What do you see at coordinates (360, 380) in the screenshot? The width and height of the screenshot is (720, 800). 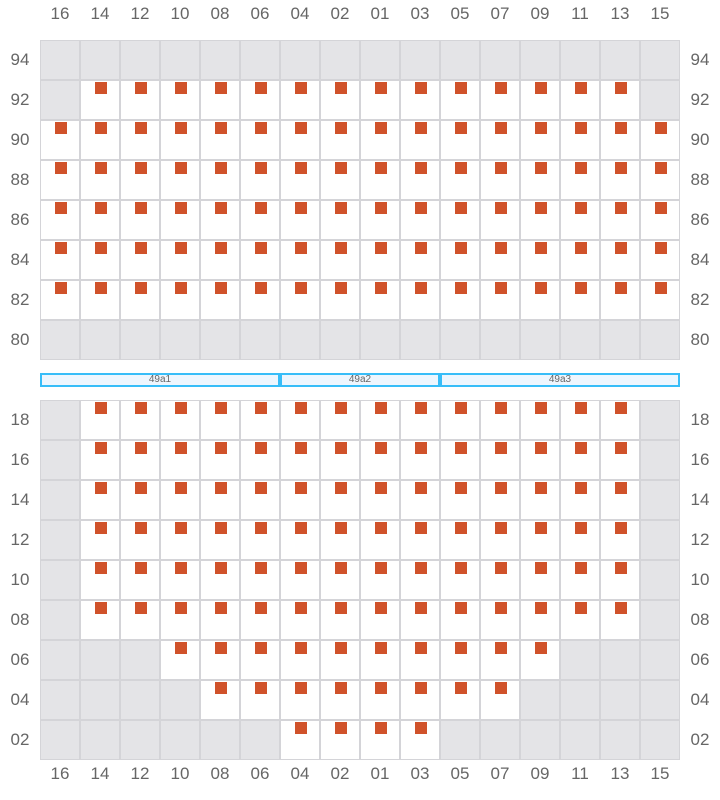 I see `section-bar-49a2: 49a2` at bounding box center [360, 380].